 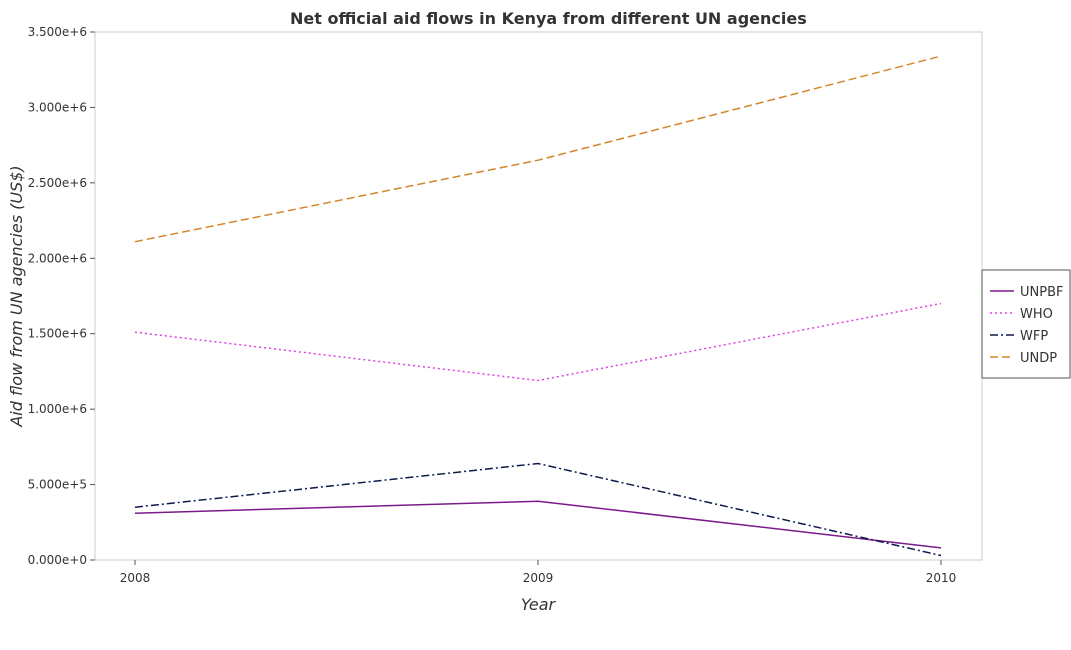 I want to click on y-tick-label: 1.500e+6, so click(x=57, y=334).